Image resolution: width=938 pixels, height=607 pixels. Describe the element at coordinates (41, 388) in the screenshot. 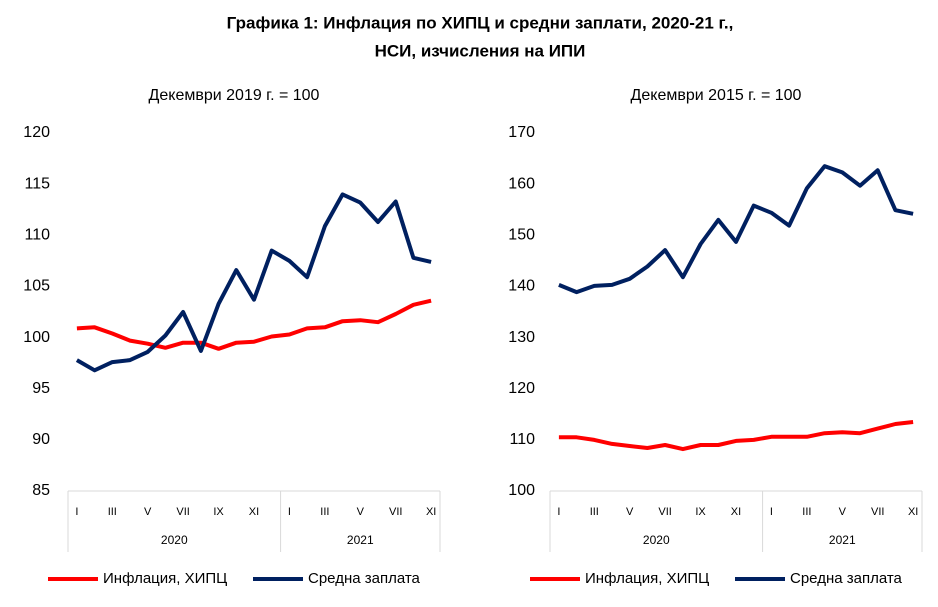

I see `y-tick-label: 95` at that location.